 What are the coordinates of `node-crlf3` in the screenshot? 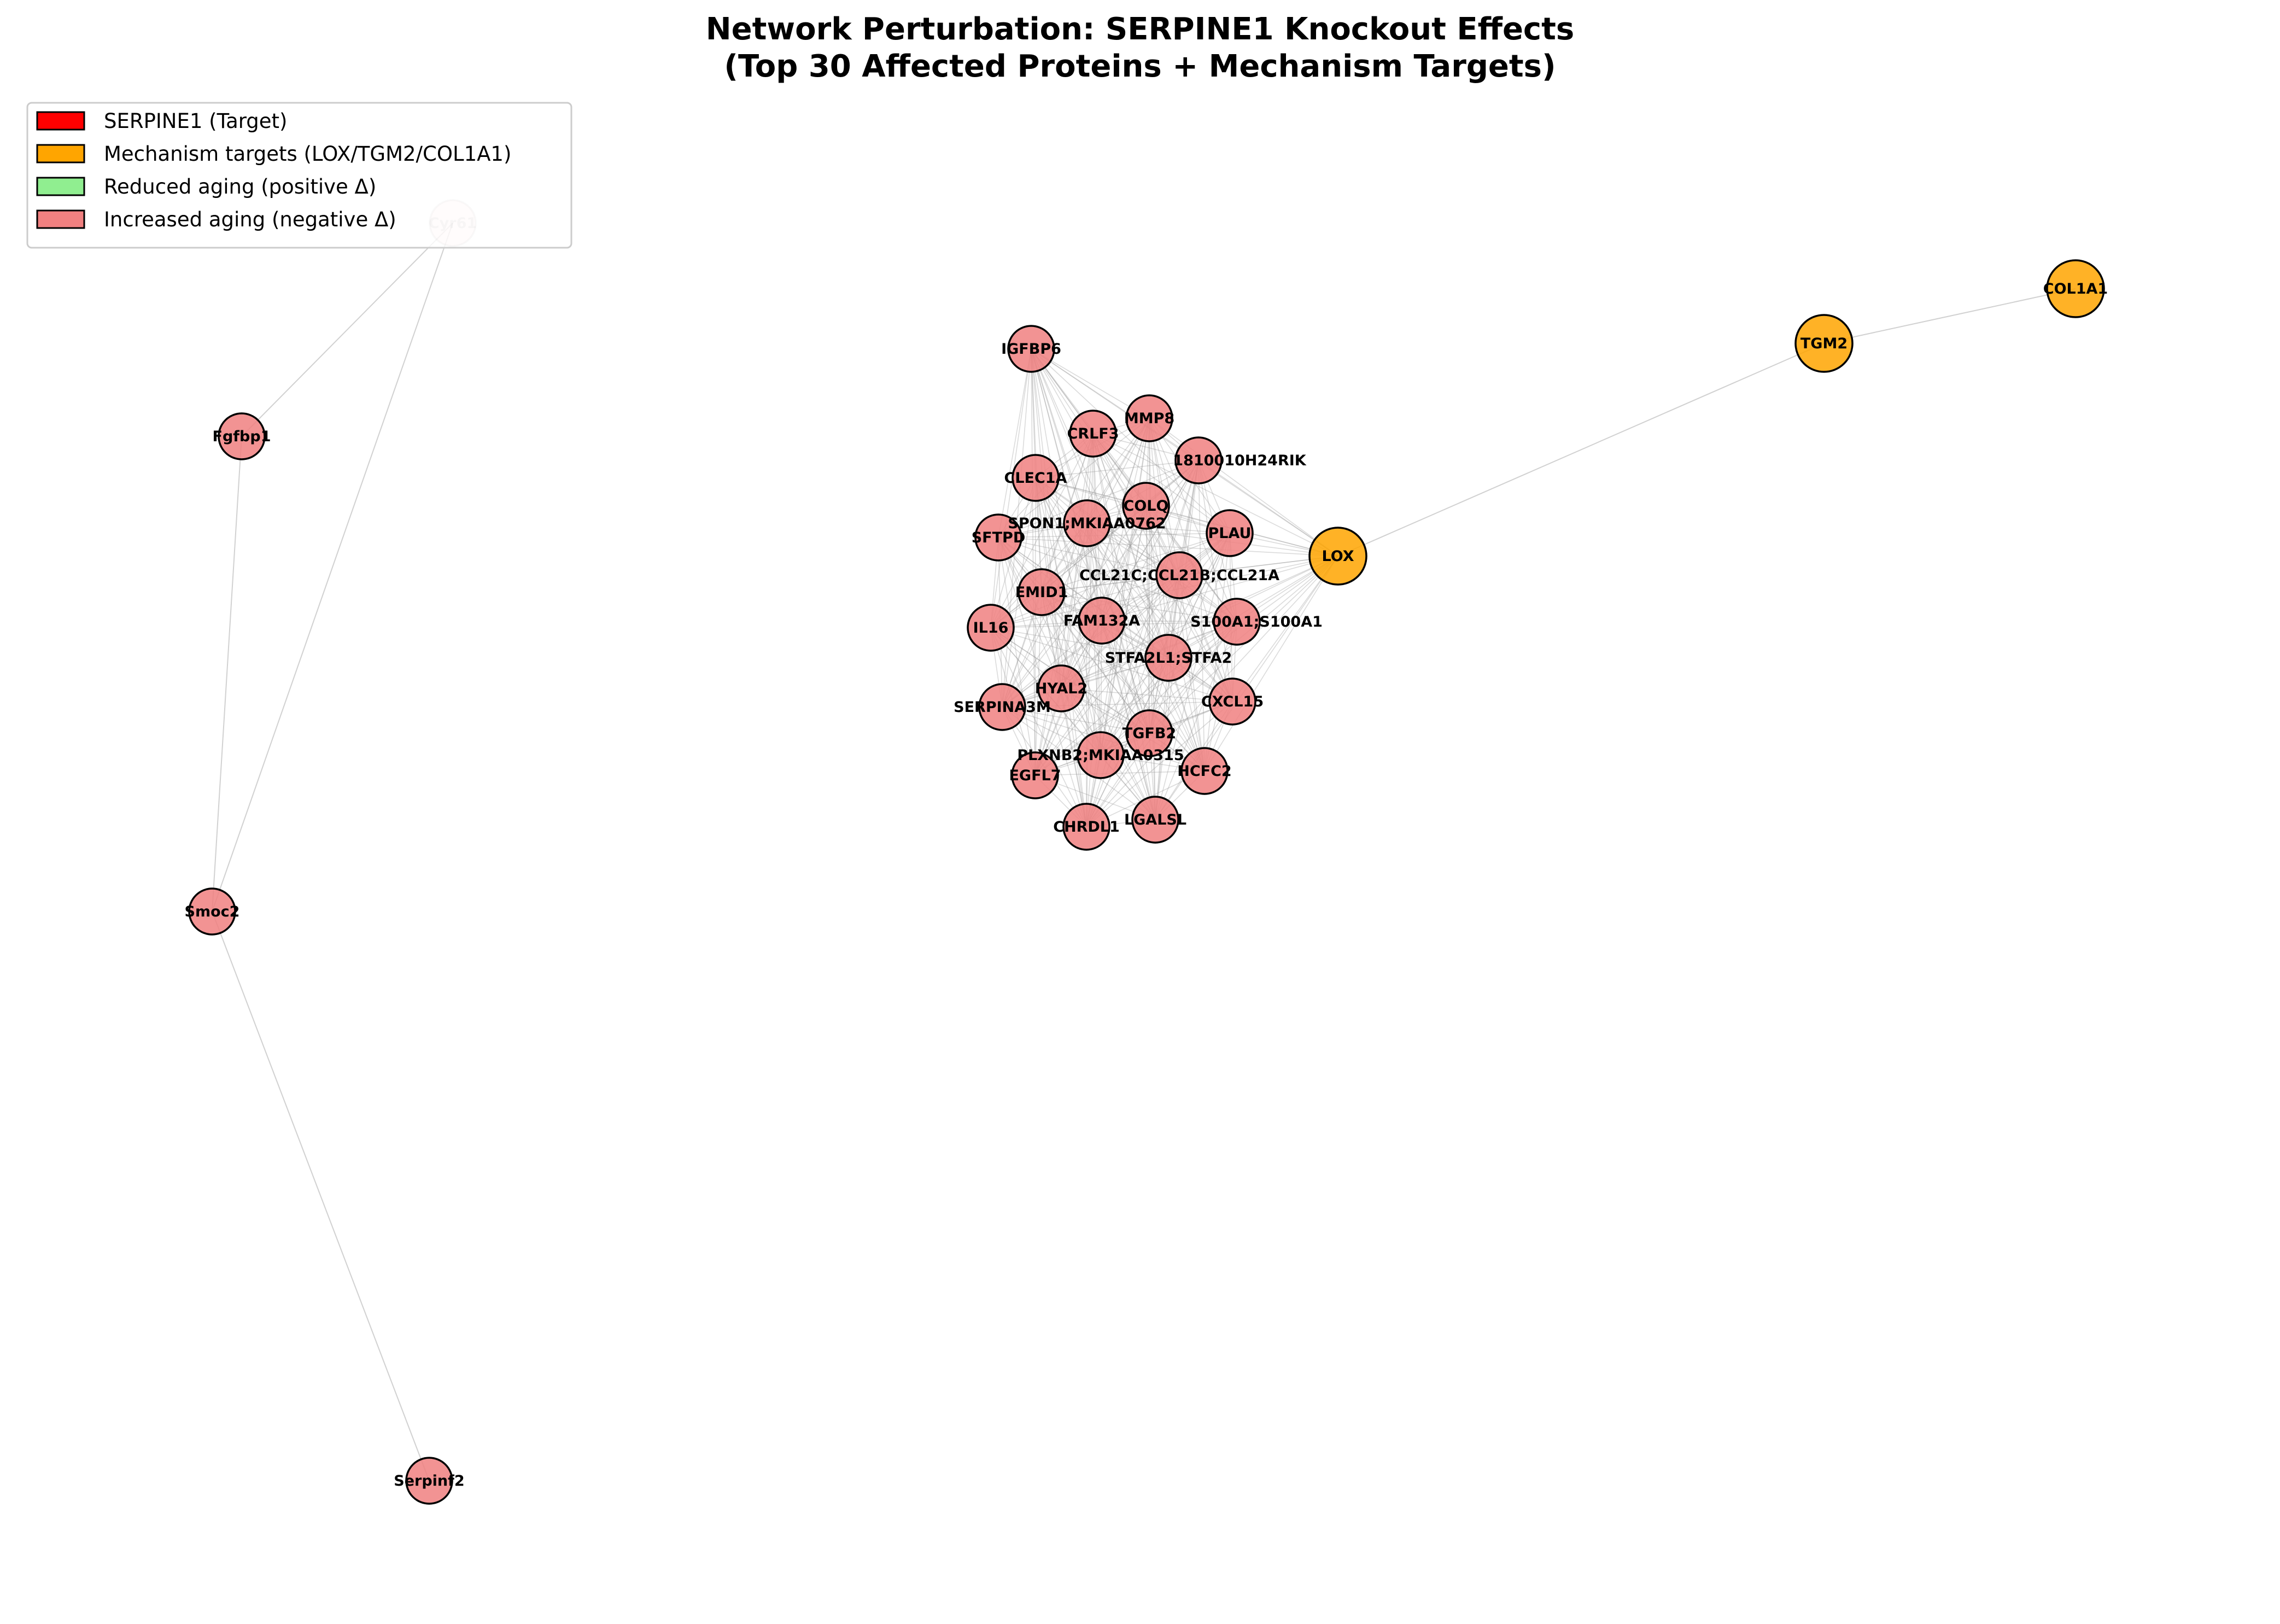 It's located at (1093, 434).